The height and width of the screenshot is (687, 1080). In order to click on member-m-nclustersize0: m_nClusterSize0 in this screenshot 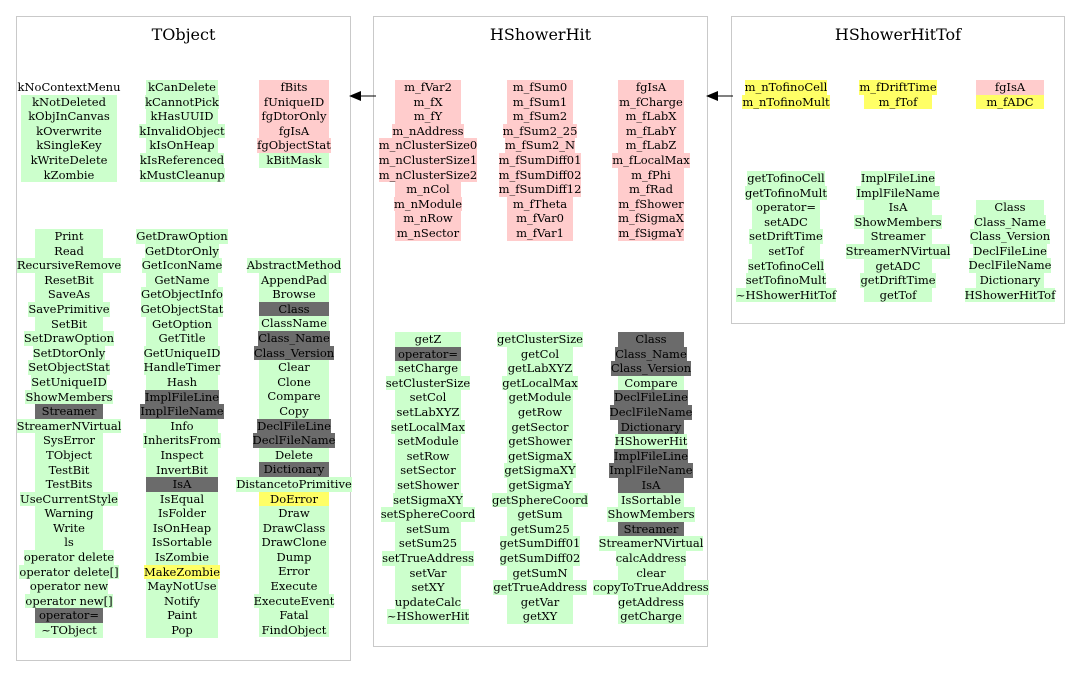, I will do `click(428, 145)`.